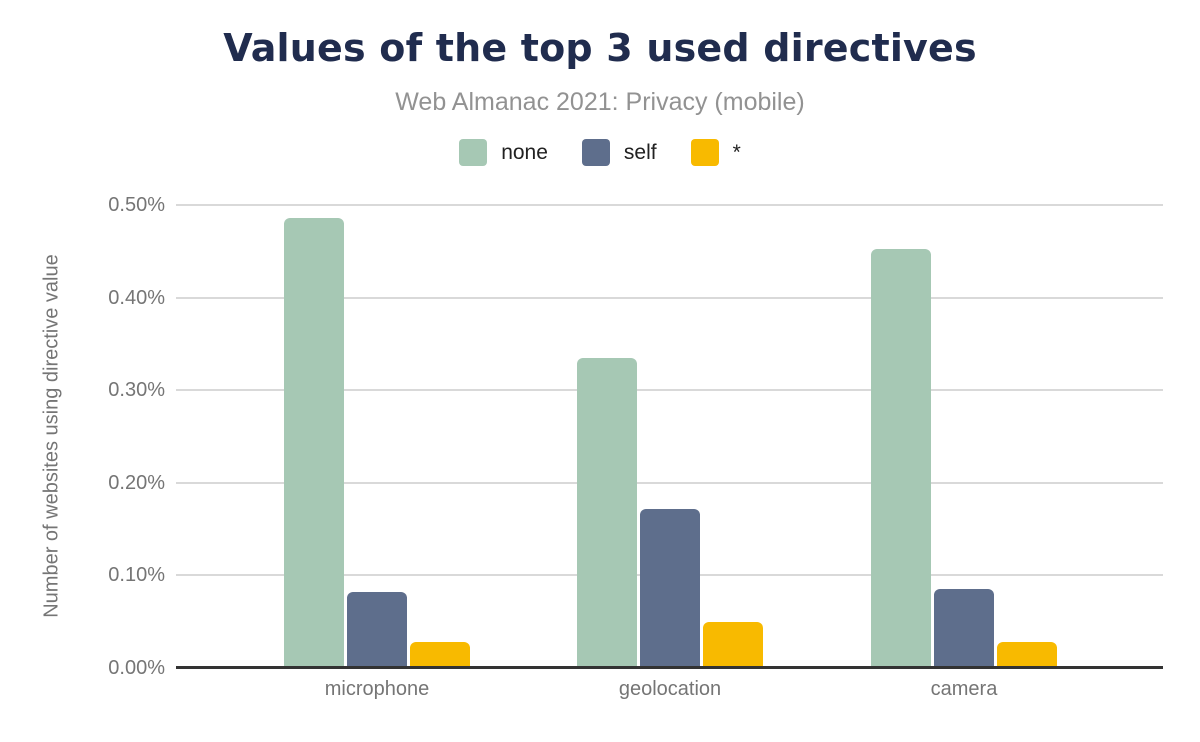  I want to click on x-axis-label: camera, so click(964, 689).